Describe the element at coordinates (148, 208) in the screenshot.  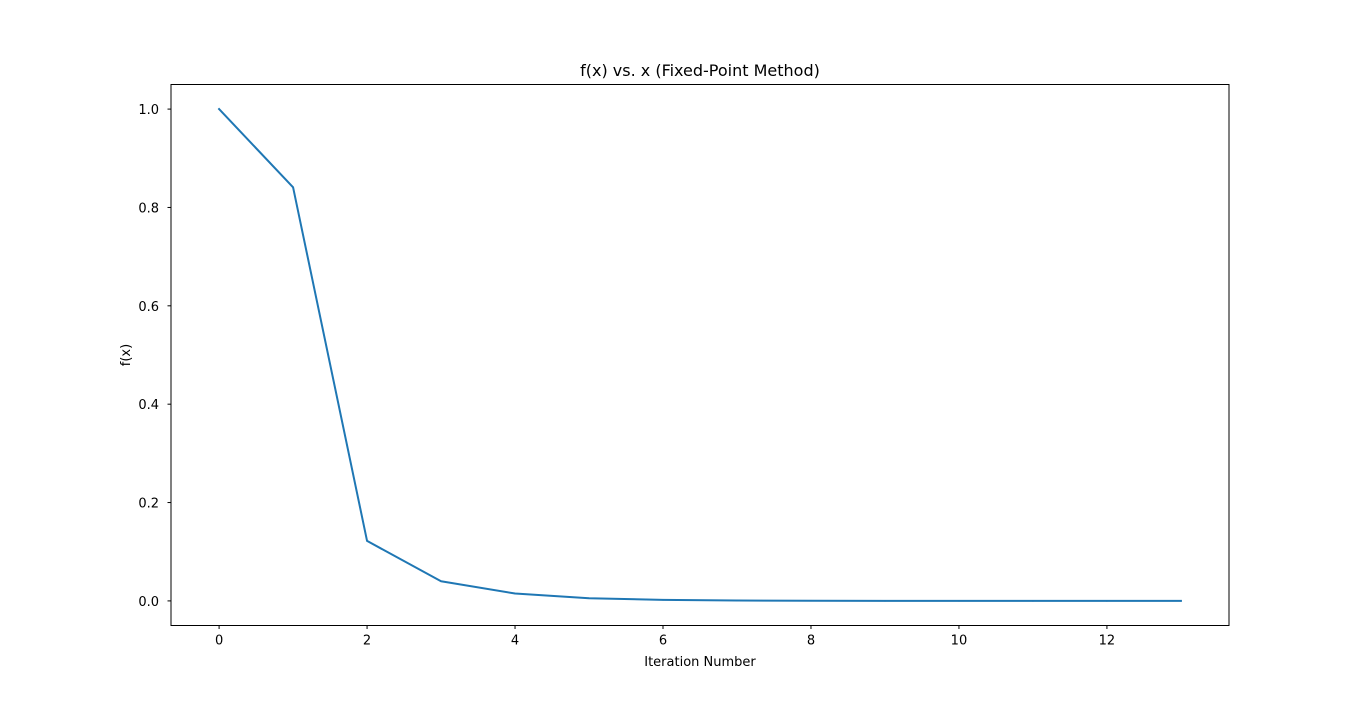
I see `y-tick-label-4: 0.8` at that location.